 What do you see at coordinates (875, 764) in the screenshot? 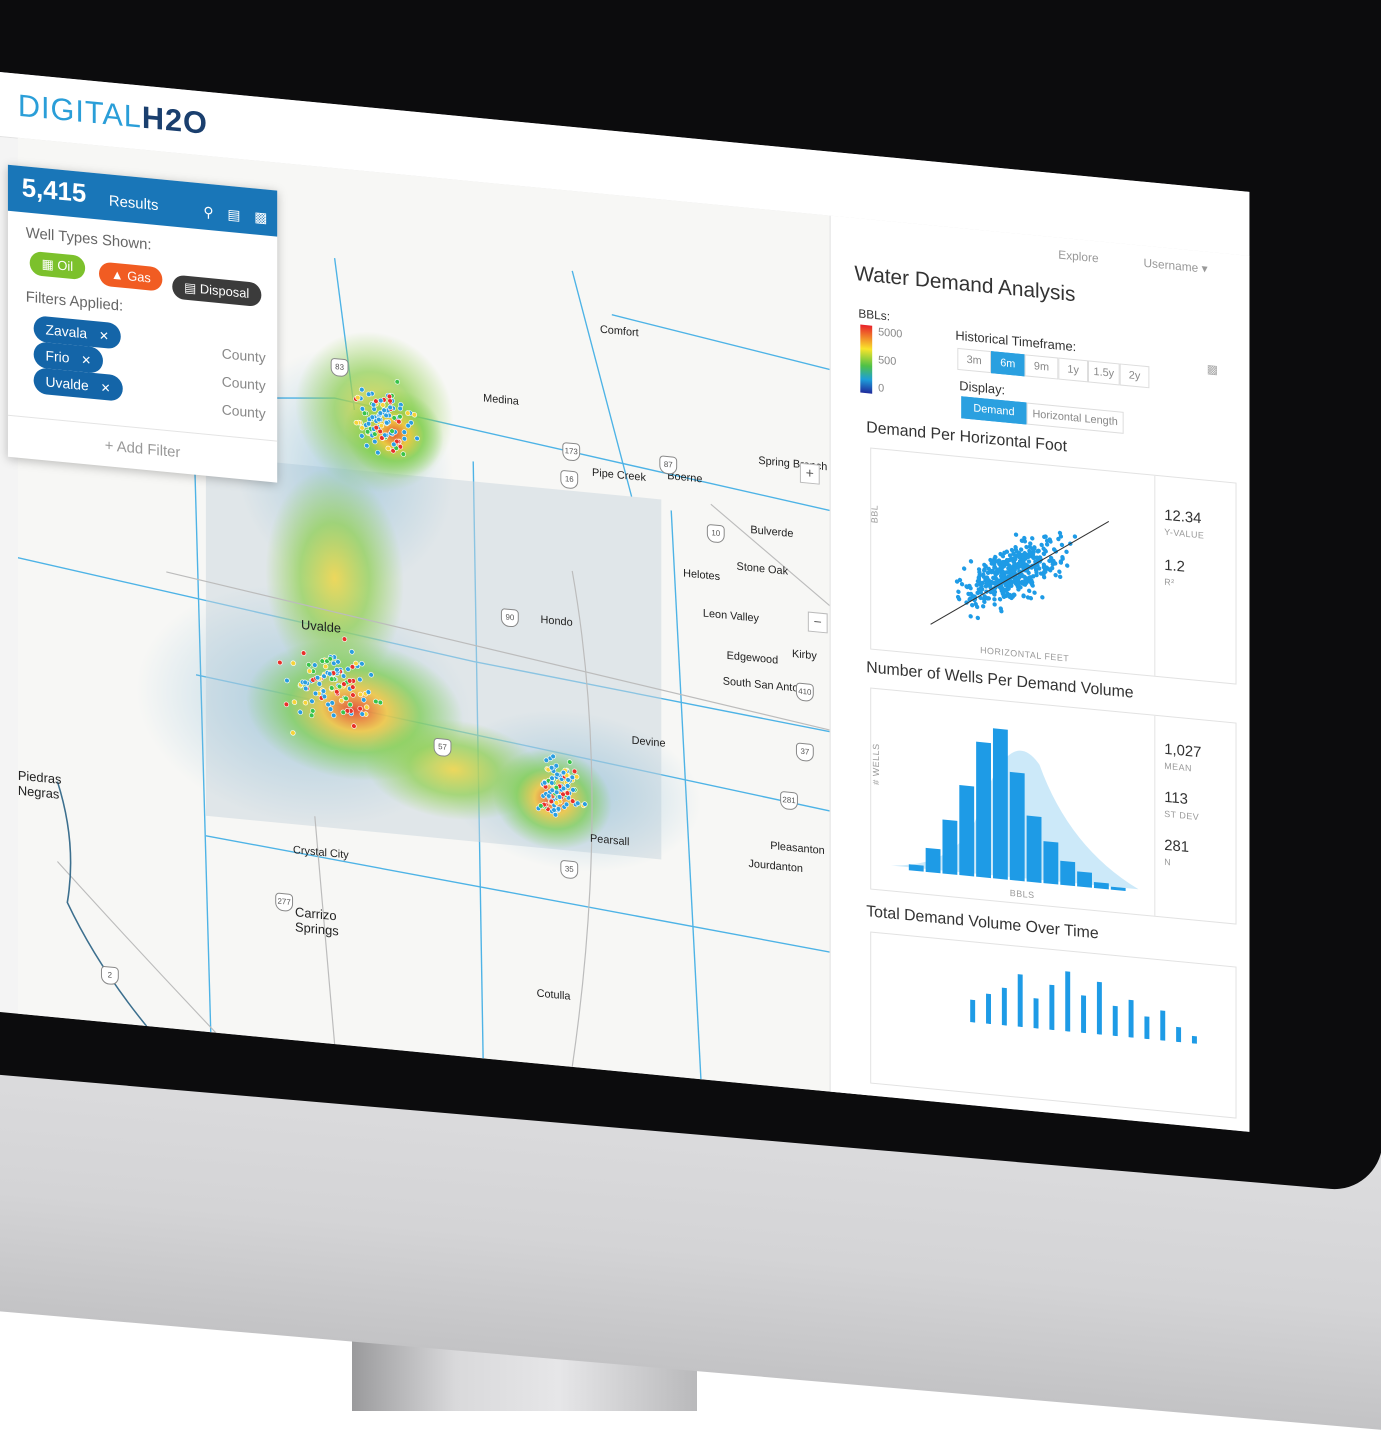
I see `y-axis-label: # WELLS` at bounding box center [875, 764].